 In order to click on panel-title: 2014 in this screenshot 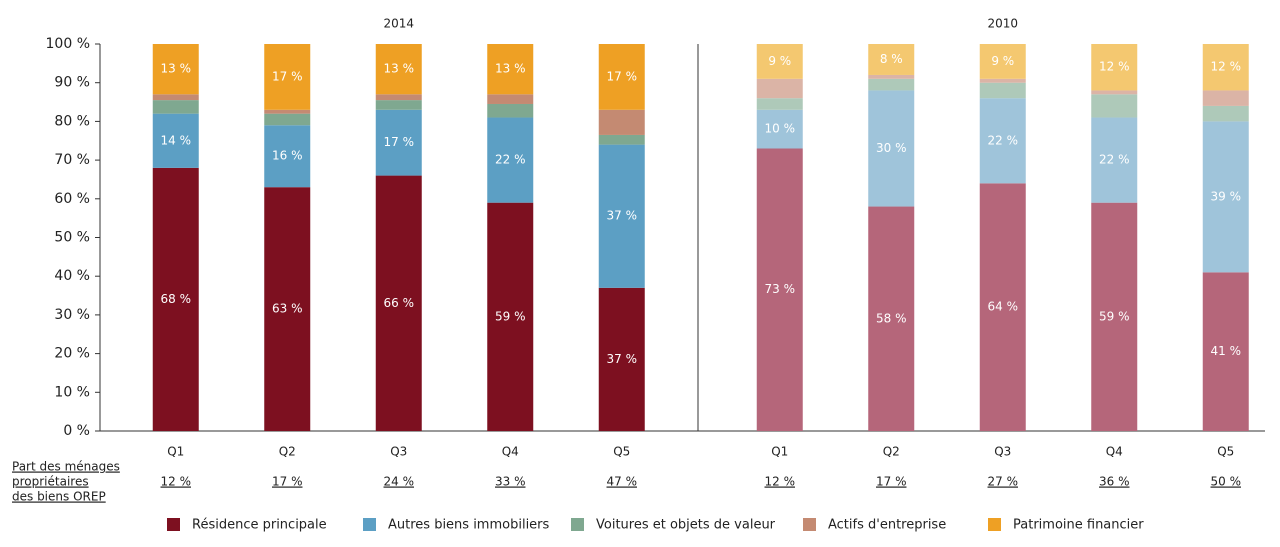, I will do `click(398, 24)`.